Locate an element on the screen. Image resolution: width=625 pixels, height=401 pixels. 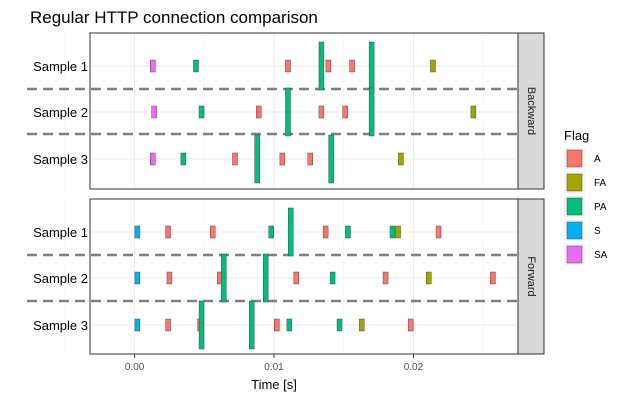
legend-label-sa: SA is located at coordinates (601, 255).